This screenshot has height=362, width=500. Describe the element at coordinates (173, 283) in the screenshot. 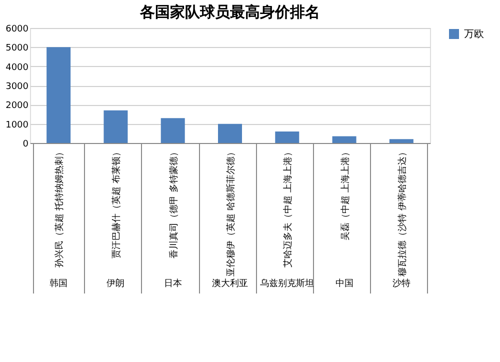

I see `text: 日本` at that location.